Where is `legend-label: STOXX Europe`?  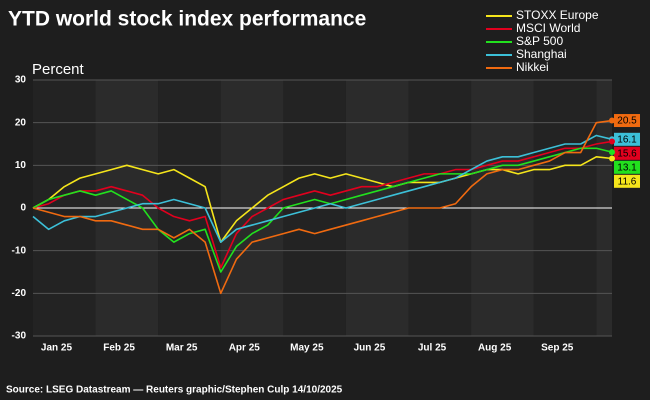
legend-label: STOXX Europe is located at coordinates (557, 15).